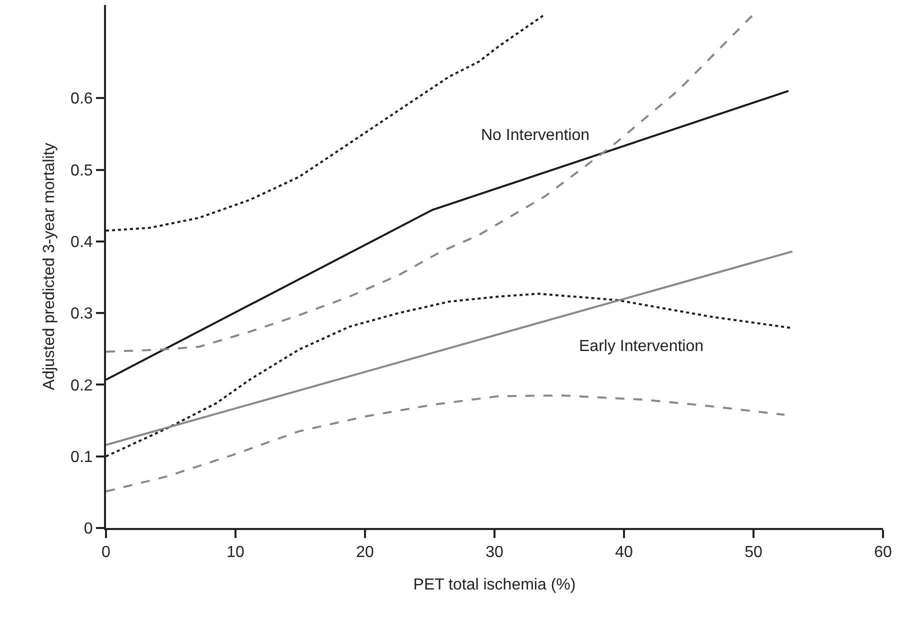 The height and width of the screenshot is (618, 903). I want to click on x-tick-label: 40, so click(624, 553).